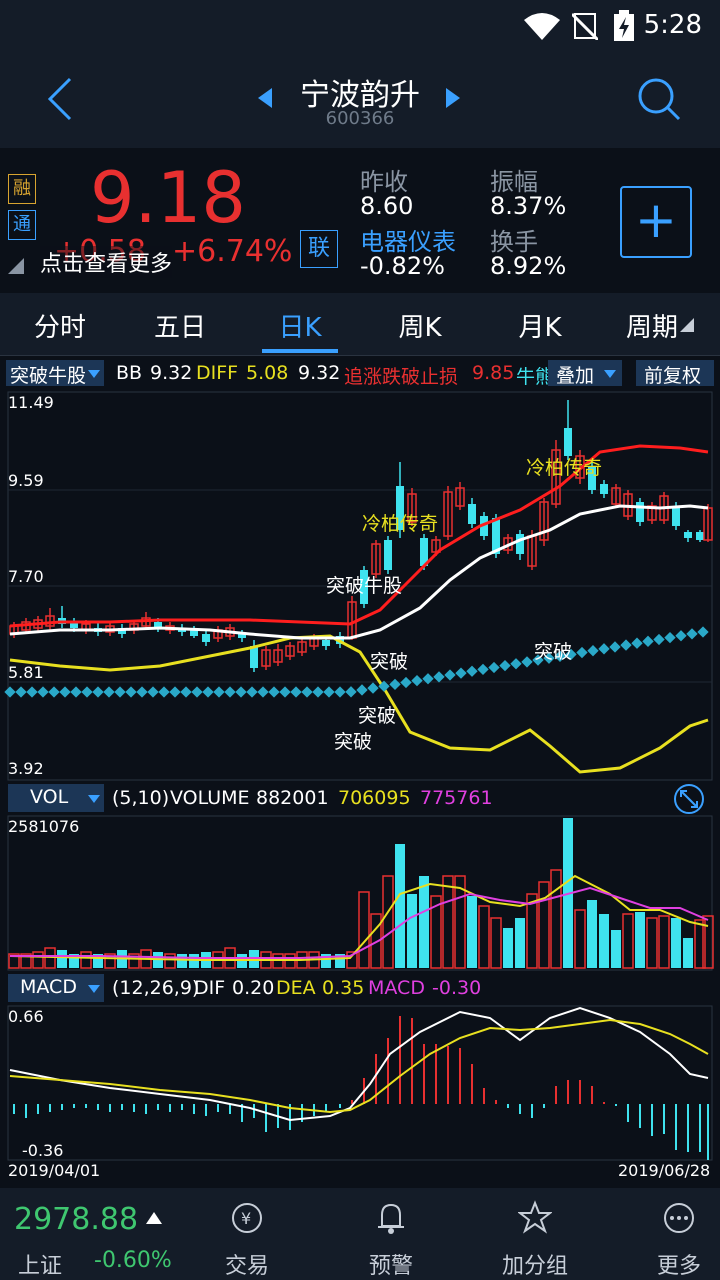 The width and height of the screenshot is (720, 1280). I want to click on adjust-selector, so click(675, 373).